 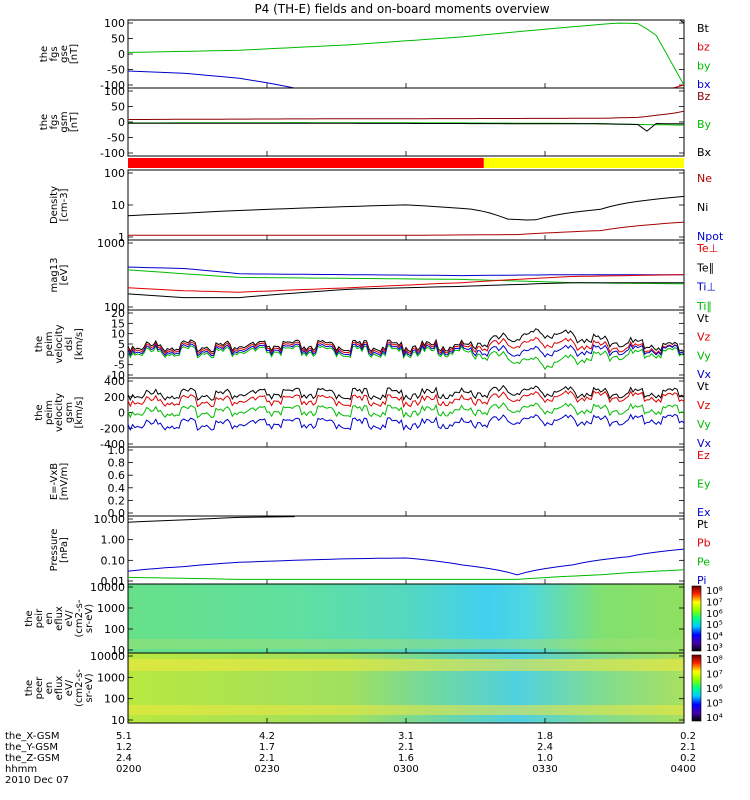 What do you see at coordinates (112, 85) in the screenshot?
I see `y-tick-label: -100` at bounding box center [112, 85].